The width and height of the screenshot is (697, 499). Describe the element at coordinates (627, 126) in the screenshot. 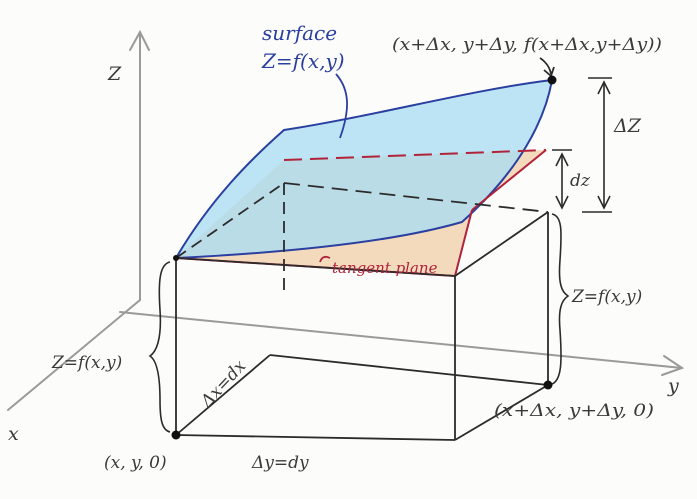

I see `delta-z-label: ΔZ` at that location.